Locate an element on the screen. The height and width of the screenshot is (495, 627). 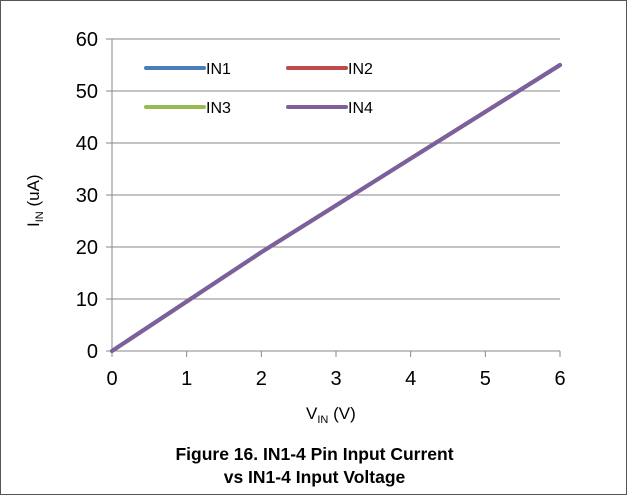
y-tick-label-20: 20 is located at coordinates (87, 248).